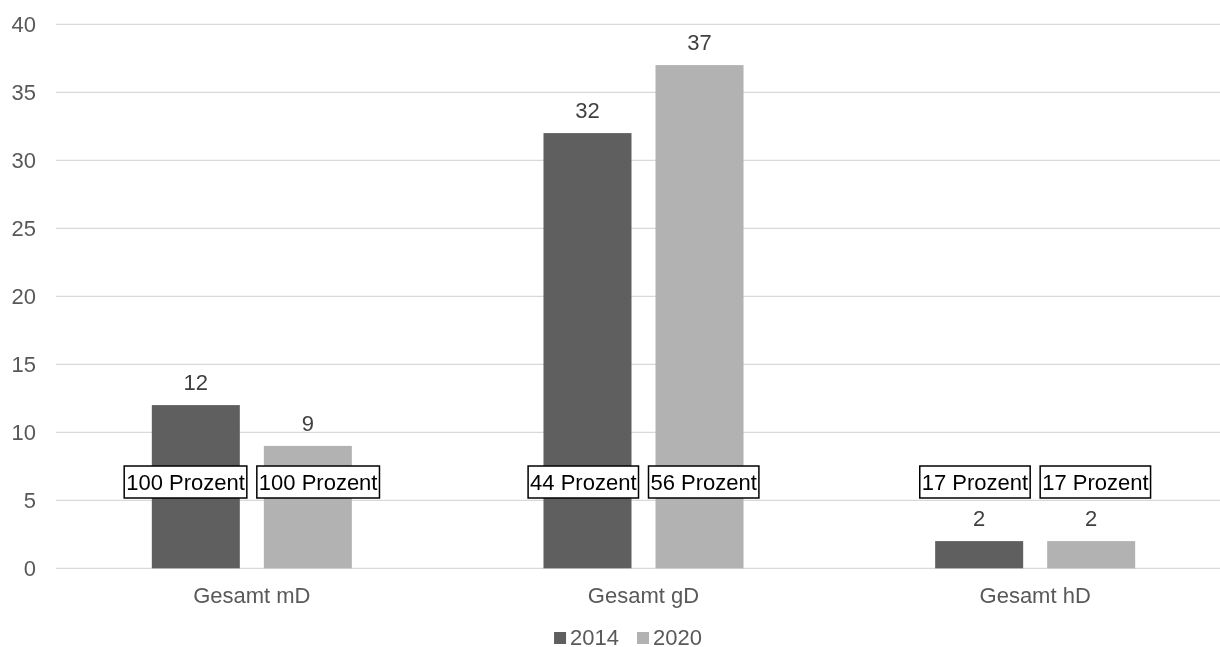 This screenshot has width=1220, height=647. Describe the element at coordinates (677, 636) in the screenshot. I see `legend-label: 2020` at that location.